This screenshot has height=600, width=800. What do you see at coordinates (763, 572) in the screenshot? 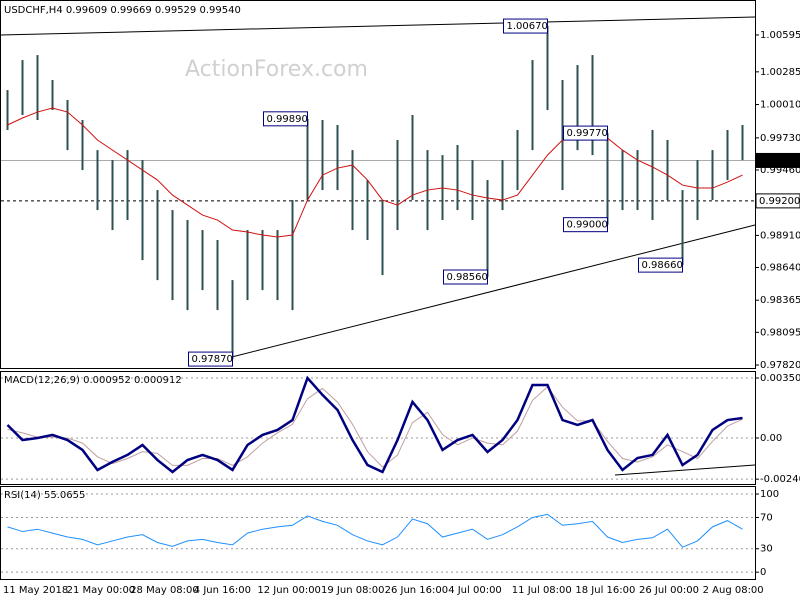
I see `y-tick-label: 0` at bounding box center [763, 572].